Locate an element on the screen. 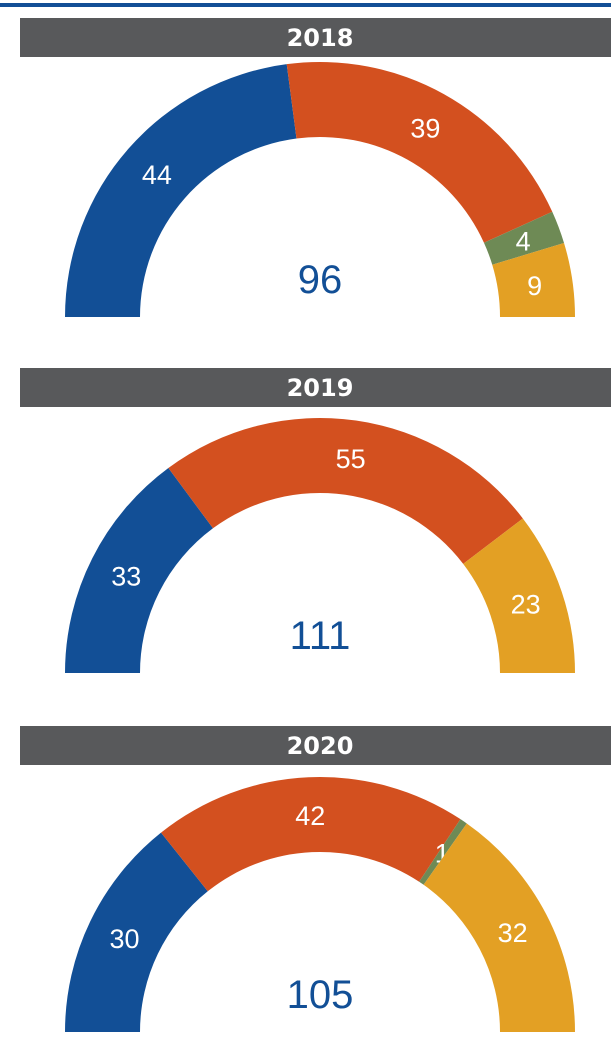 This screenshot has height=1048, width=611. value-label: 33 is located at coordinates (126, 576).